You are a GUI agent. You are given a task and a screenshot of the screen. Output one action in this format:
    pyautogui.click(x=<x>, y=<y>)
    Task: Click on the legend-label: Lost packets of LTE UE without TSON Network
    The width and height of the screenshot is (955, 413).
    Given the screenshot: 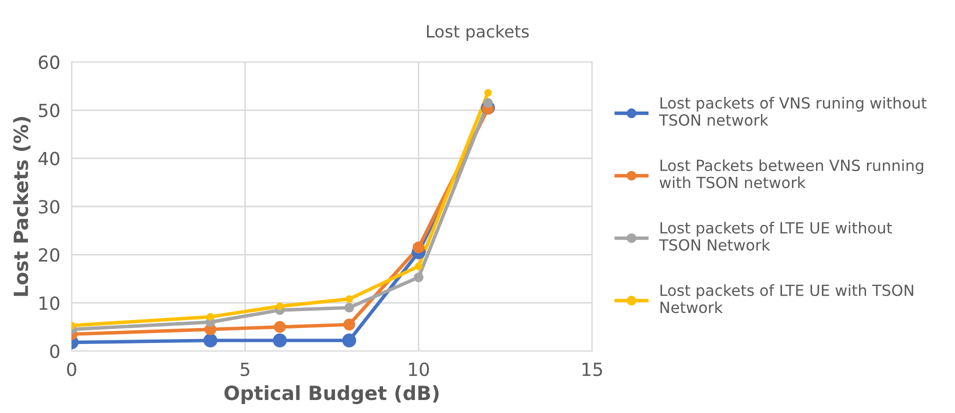 What is the action you would take?
    pyautogui.click(x=775, y=236)
    